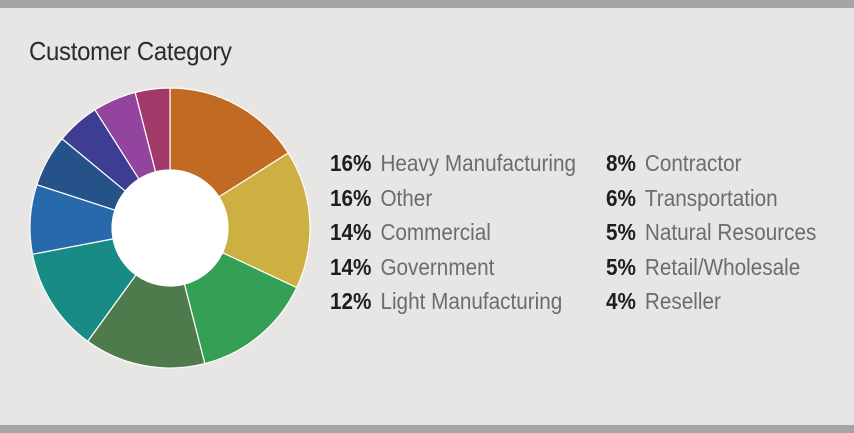 This screenshot has width=854, height=433. What do you see at coordinates (621, 301) in the screenshot?
I see `legend-percent: 4%` at bounding box center [621, 301].